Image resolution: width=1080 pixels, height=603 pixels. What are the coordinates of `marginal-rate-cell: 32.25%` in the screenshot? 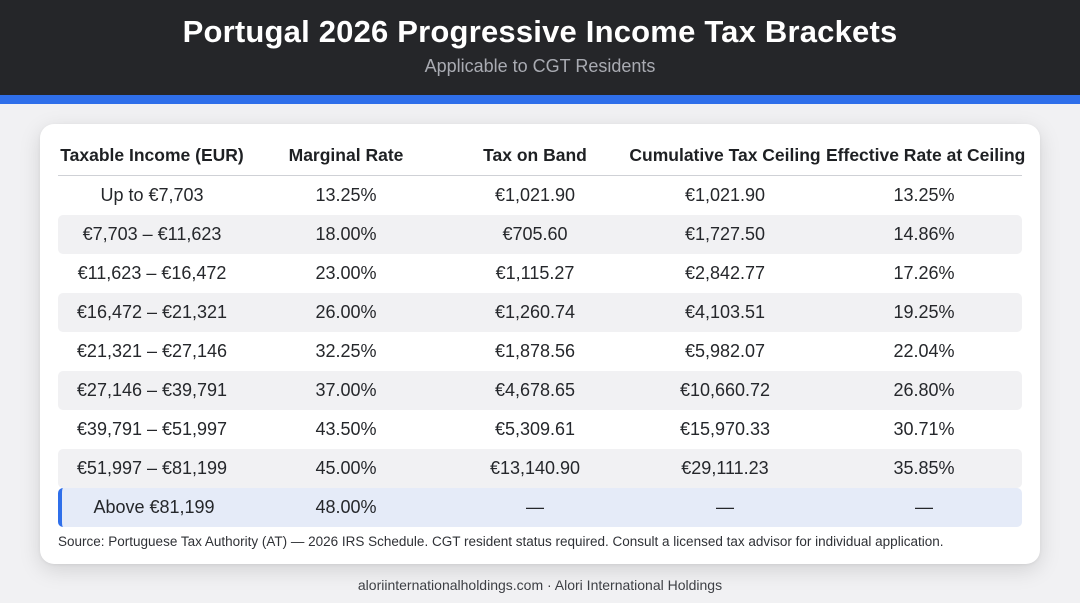 It's located at (346, 351).